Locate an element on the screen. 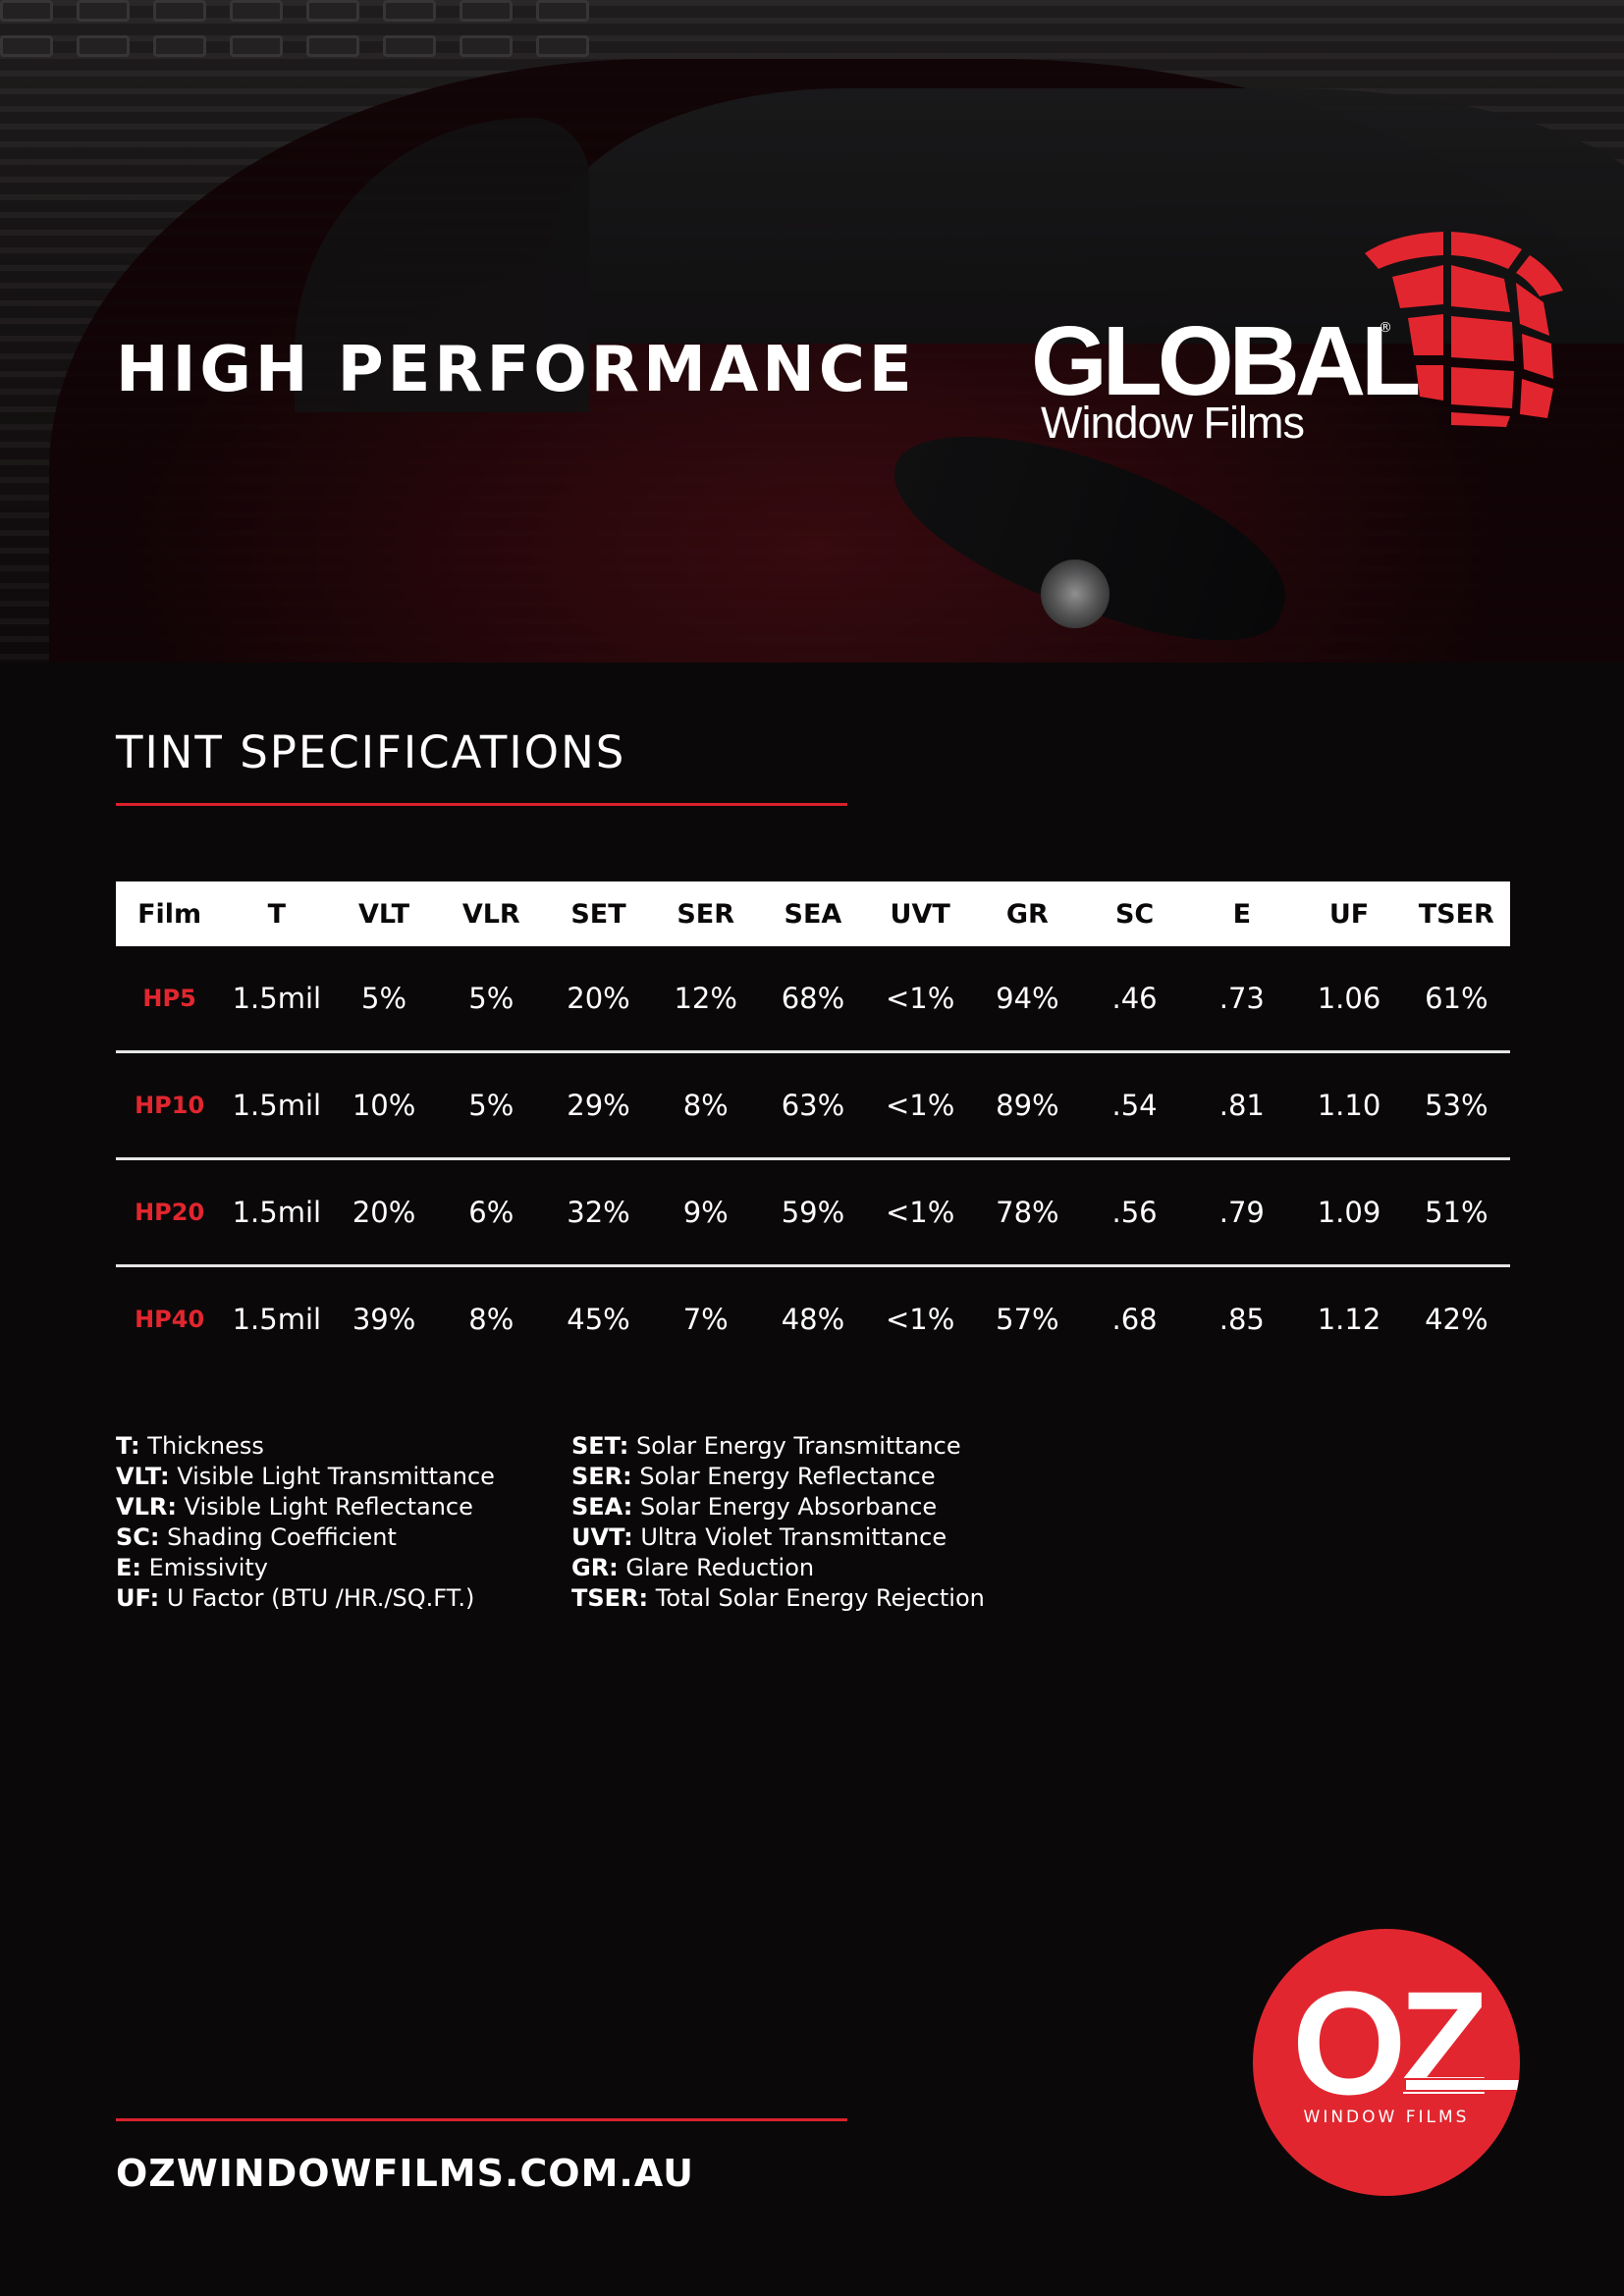 Image resolution: width=1624 pixels, height=2296 pixels. legend-desc: Glare Reduction is located at coordinates (720, 1568).